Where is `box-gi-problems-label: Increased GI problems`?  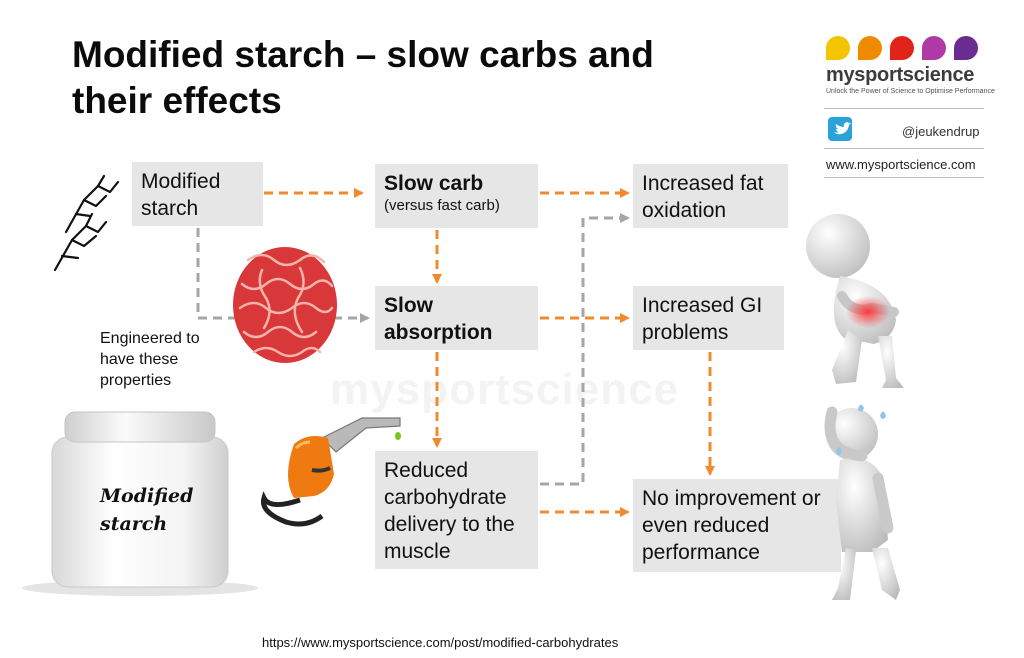 box-gi-problems-label: Increased GI problems is located at coordinates (702, 319).